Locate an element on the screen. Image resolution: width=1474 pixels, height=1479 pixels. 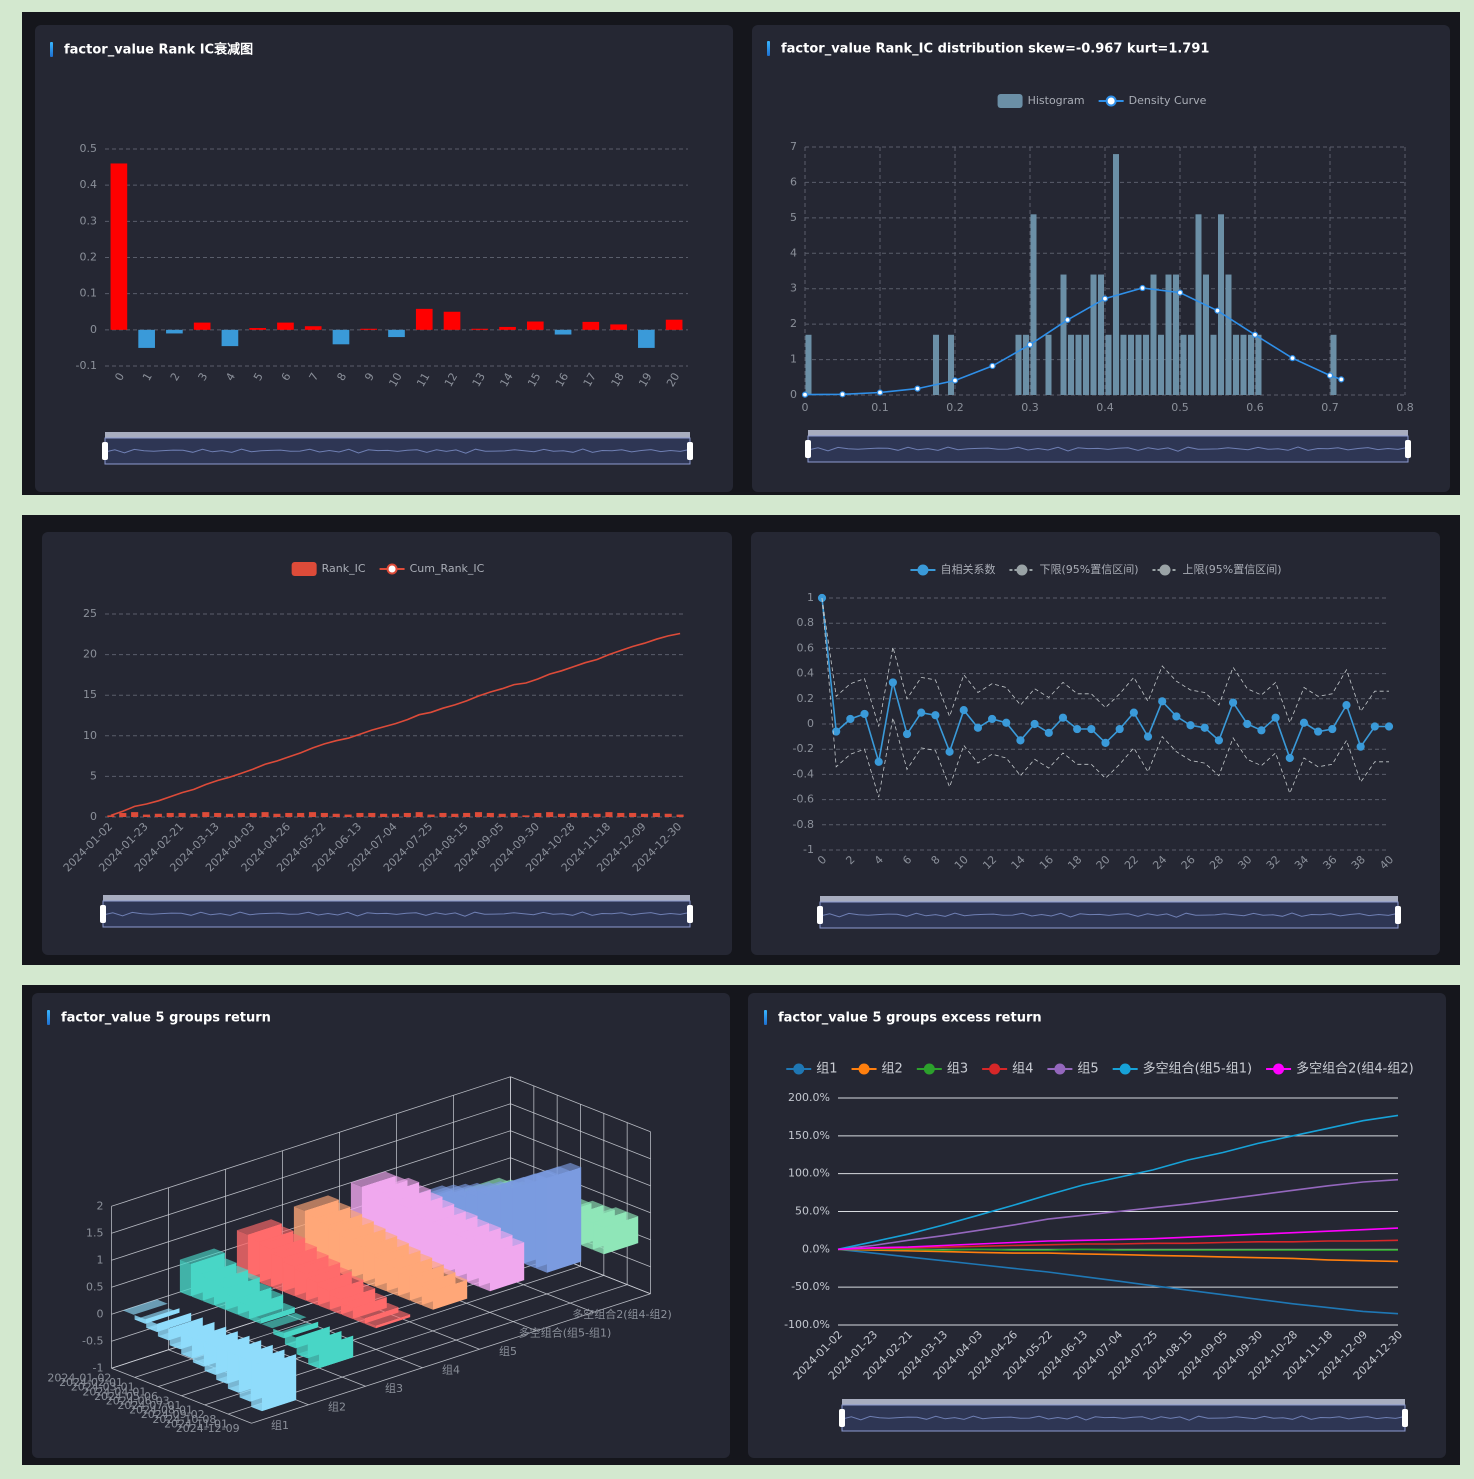
legend-item: 上限(95%置信区间) is located at coordinates (1217, 569).